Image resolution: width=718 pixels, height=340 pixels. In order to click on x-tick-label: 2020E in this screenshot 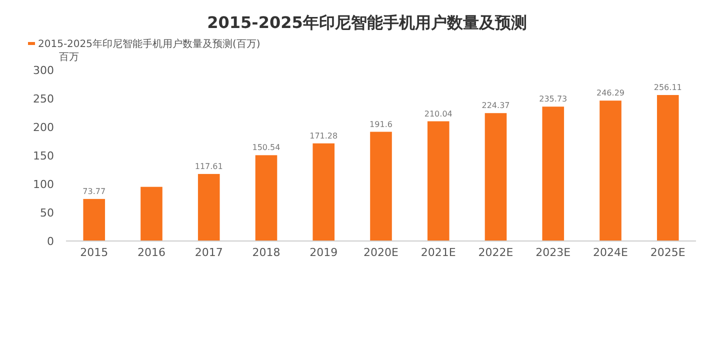, I will do `click(381, 252)`.